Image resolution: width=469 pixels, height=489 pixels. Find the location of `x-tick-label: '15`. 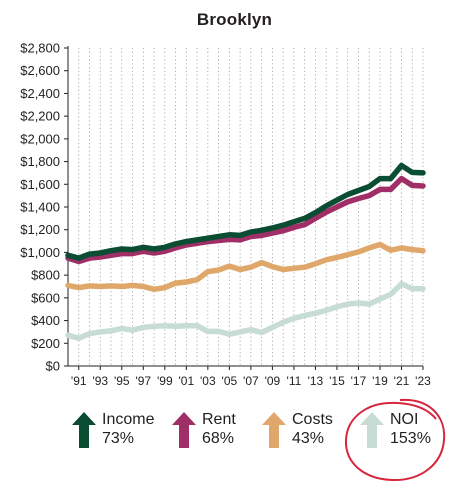

x-tick-label: '15 is located at coordinates (337, 381).